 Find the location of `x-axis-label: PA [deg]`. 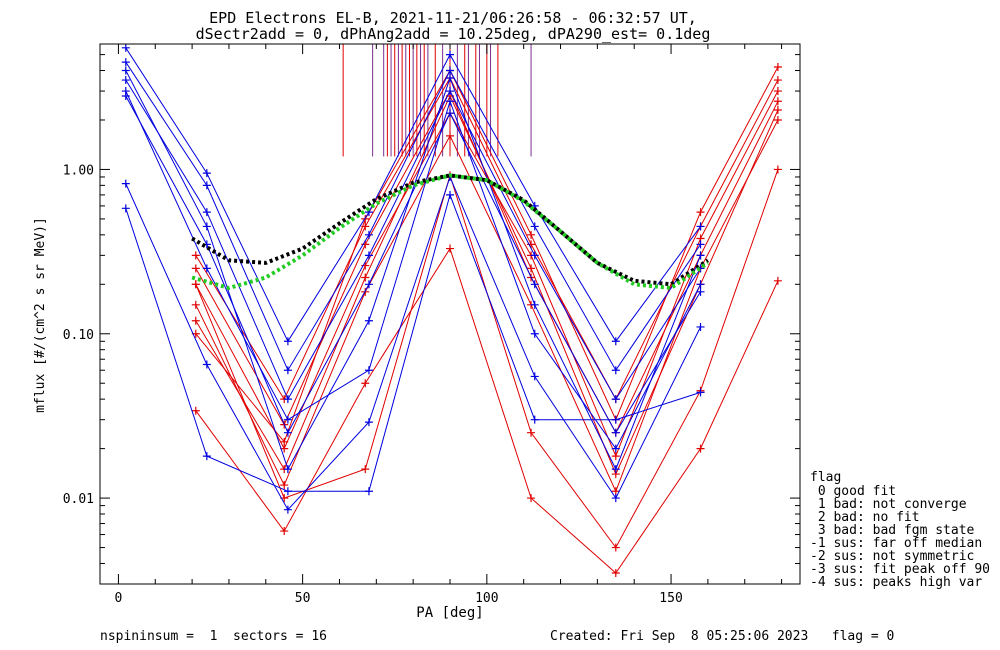

x-axis-label: PA [deg] is located at coordinates (449, 613).